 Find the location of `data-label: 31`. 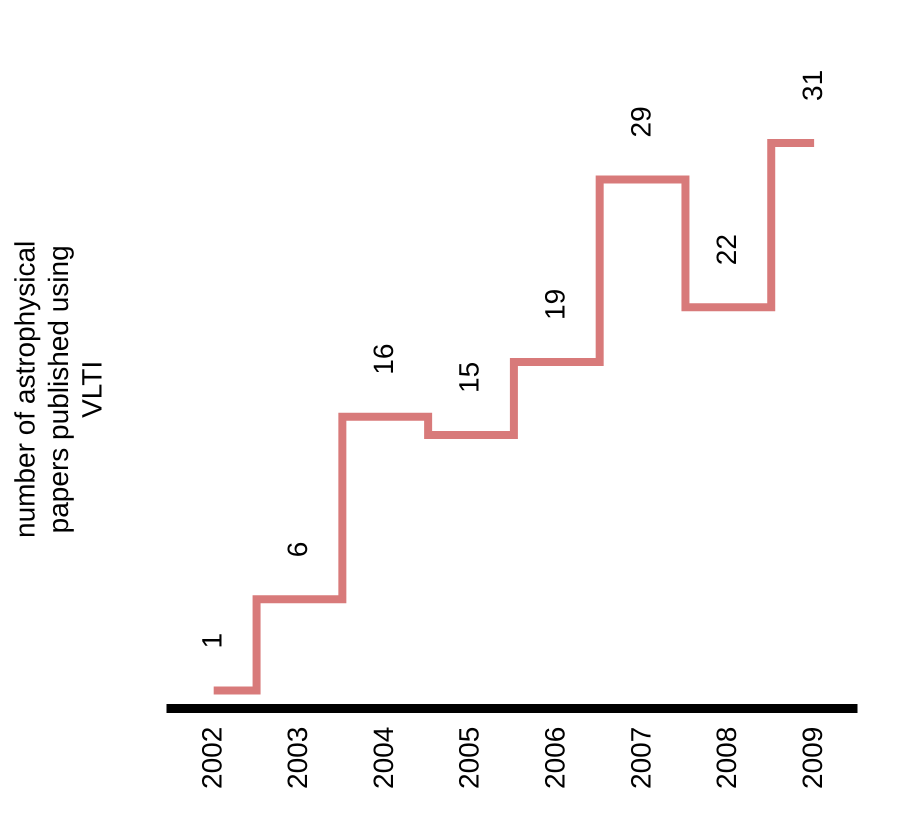

data-label: 31 is located at coordinates (812, 85).